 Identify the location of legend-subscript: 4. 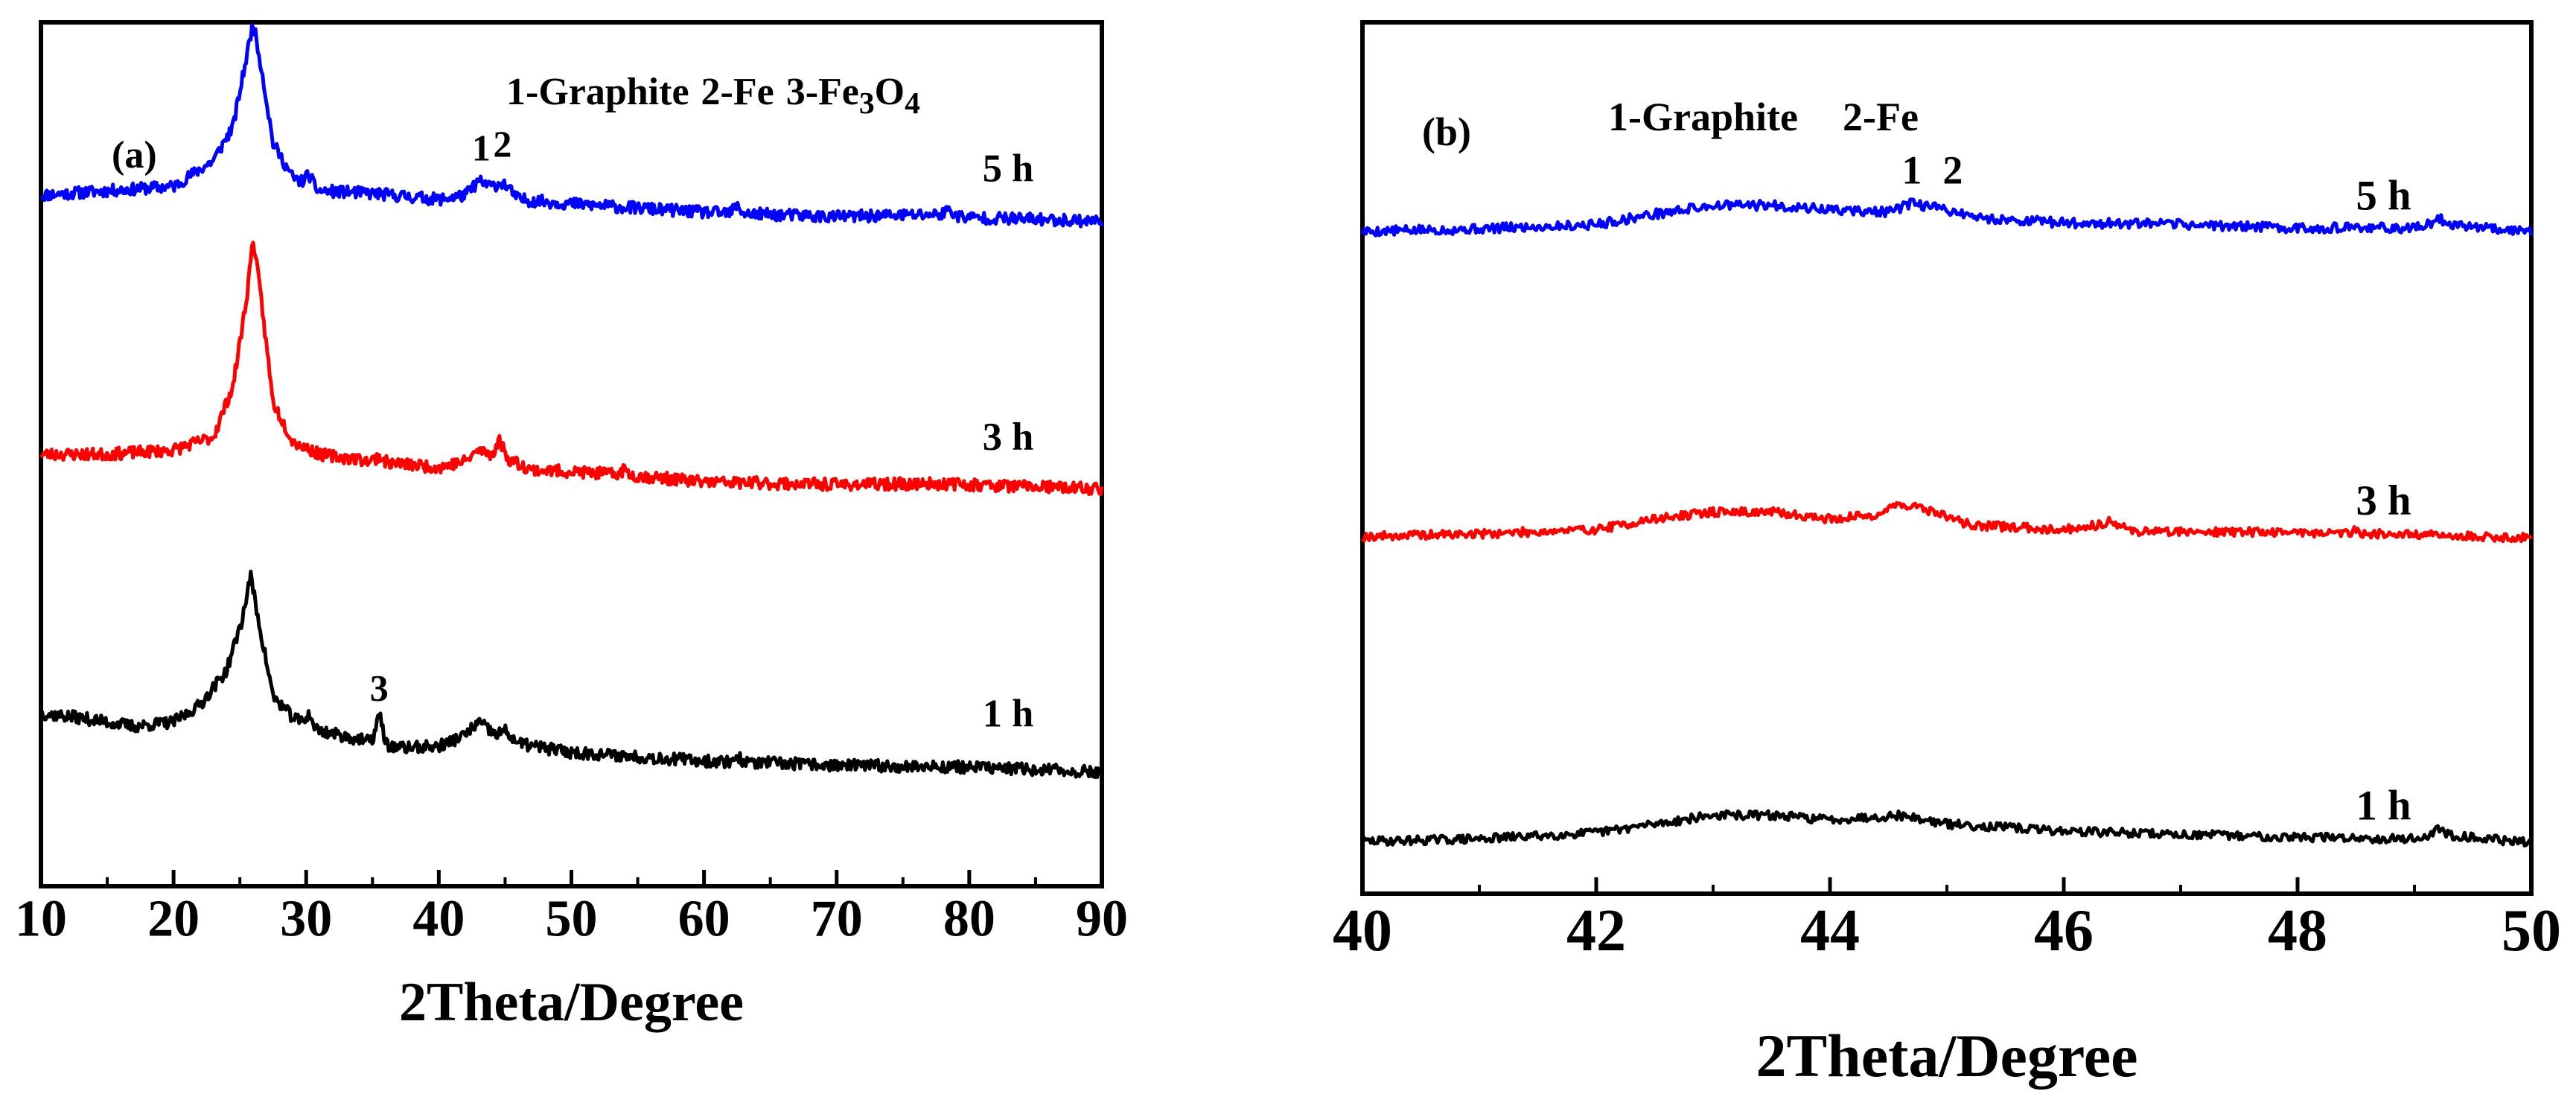
(912, 103).